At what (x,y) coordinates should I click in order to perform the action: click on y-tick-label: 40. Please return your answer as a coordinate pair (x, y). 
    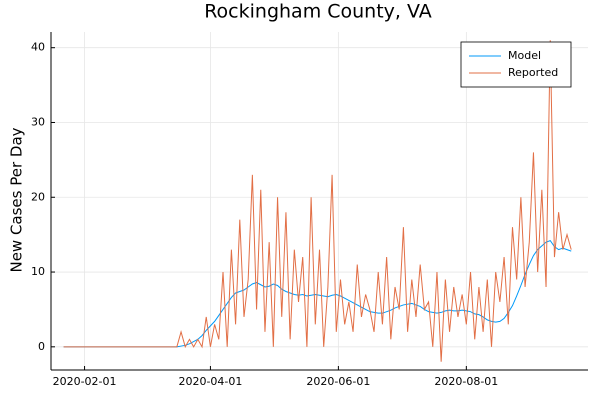
    Looking at the image, I should click on (38, 47).